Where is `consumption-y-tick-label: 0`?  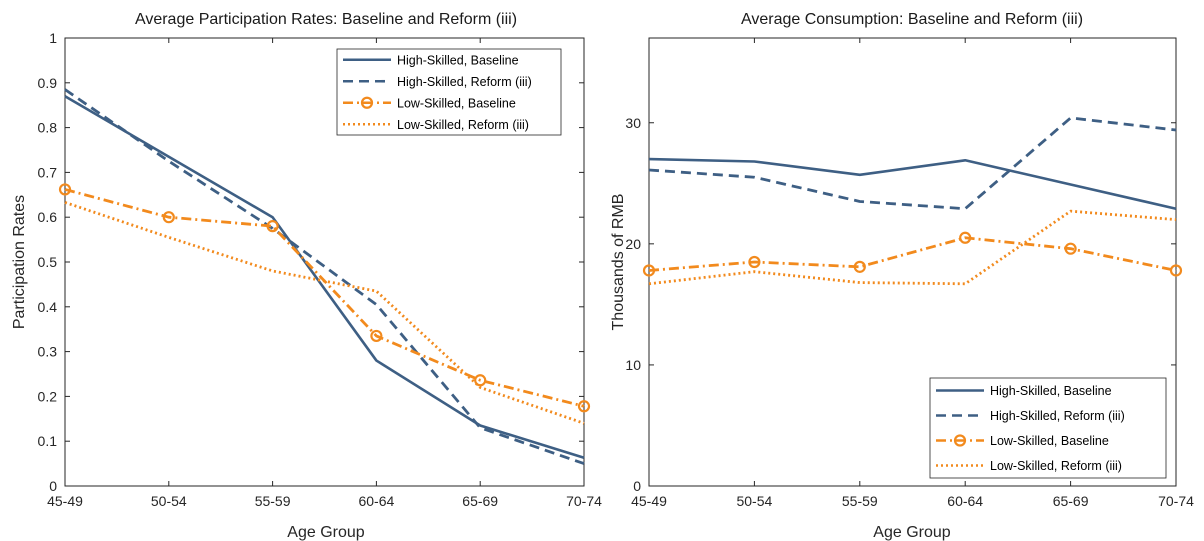
consumption-y-tick-label: 0 is located at coordinates (637, 486).